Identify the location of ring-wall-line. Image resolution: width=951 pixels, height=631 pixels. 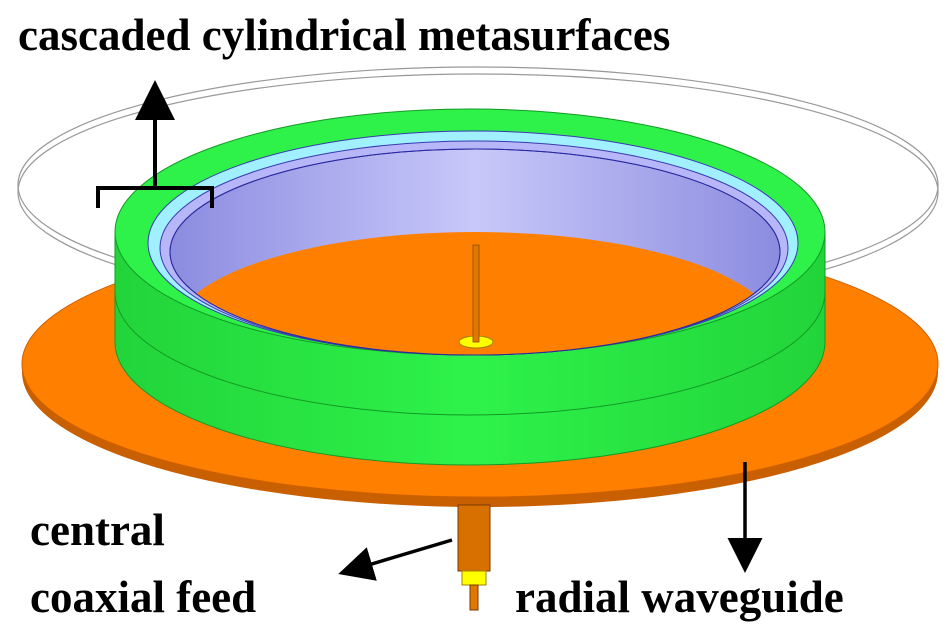
(470, 353).